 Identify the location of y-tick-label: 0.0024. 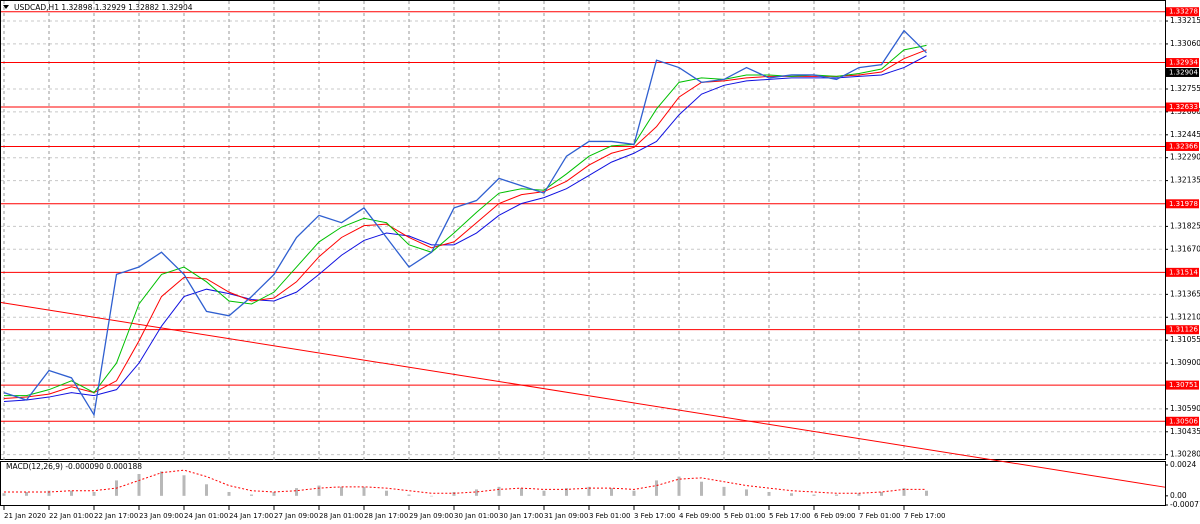
(1183, 464).